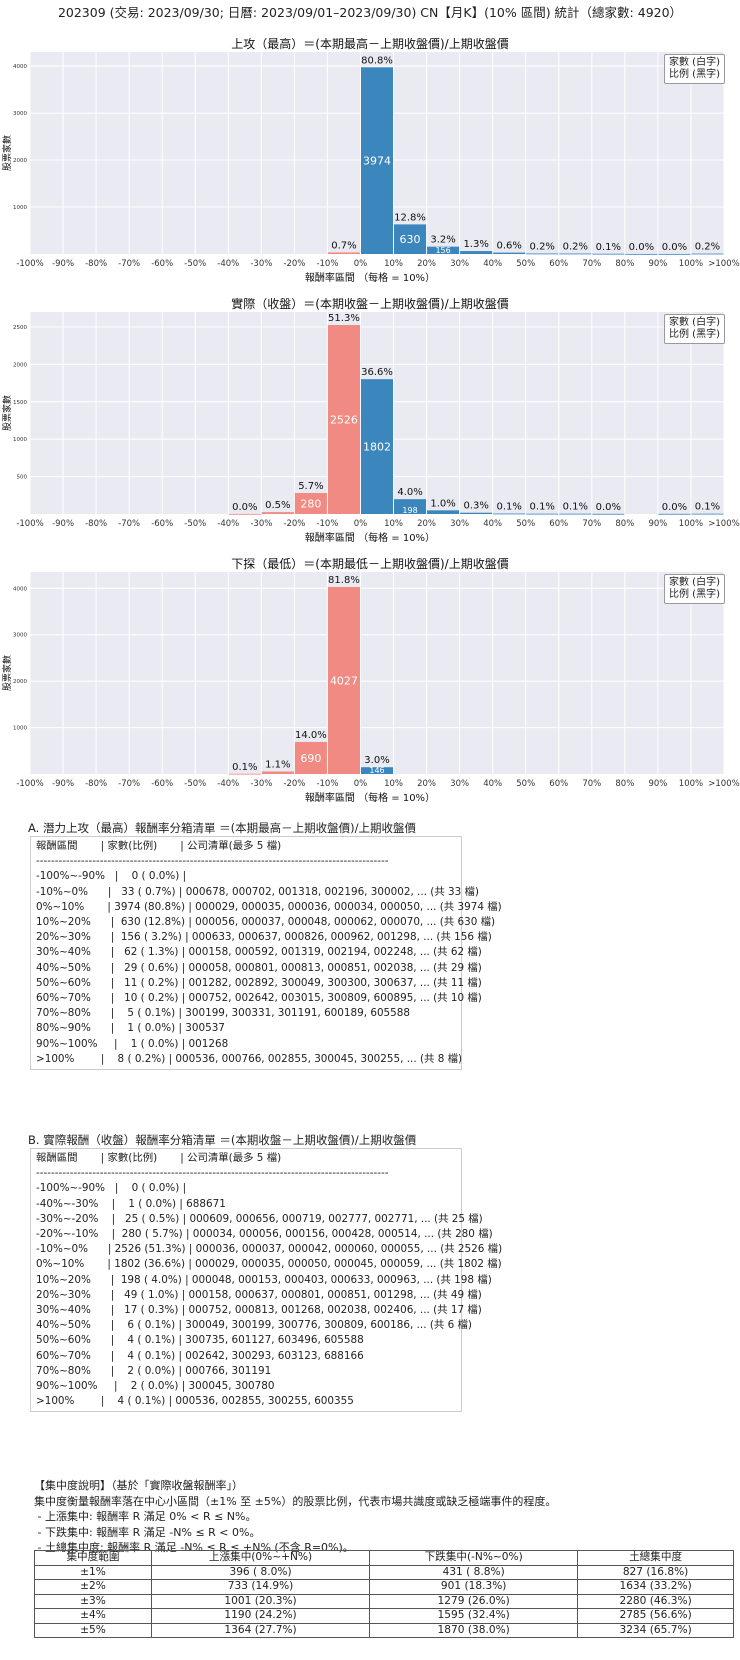 This screenshot has width=740, height=1660. What do you see at coordinates (277, 764) in the screenshot?
I see `bar-pct-label: 1.1%` at bounding box center [277, 764].